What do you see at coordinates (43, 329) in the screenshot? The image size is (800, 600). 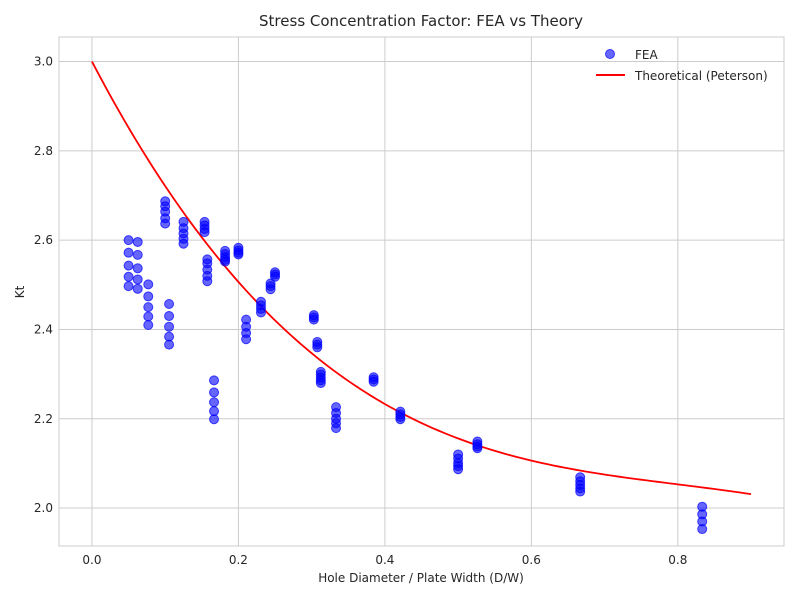 I see `y-tick-label: 2.4` at bounding box center [43, 329].